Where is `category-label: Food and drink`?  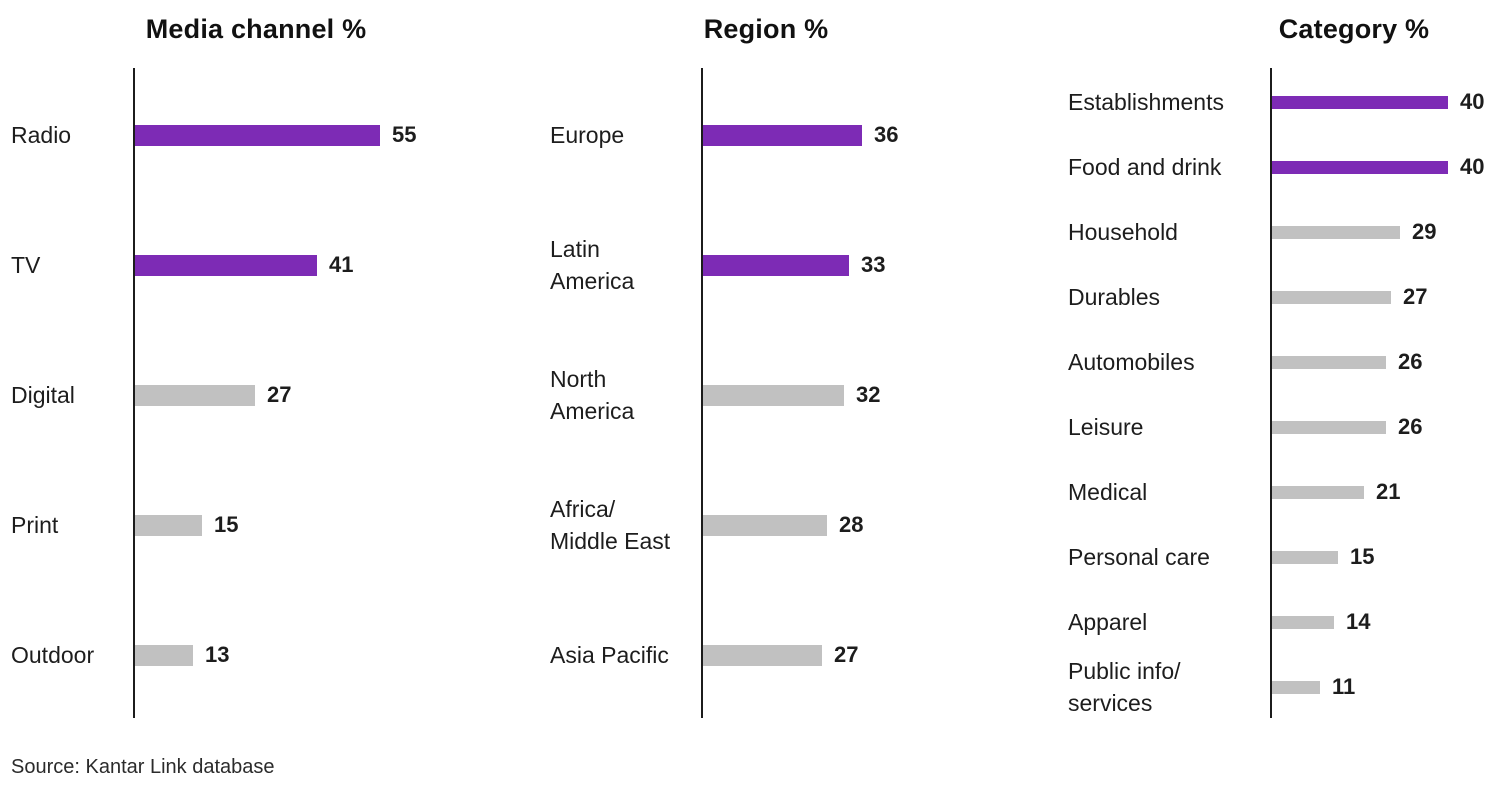 category-label: Food and drink is located at coordinates (1145, 167).